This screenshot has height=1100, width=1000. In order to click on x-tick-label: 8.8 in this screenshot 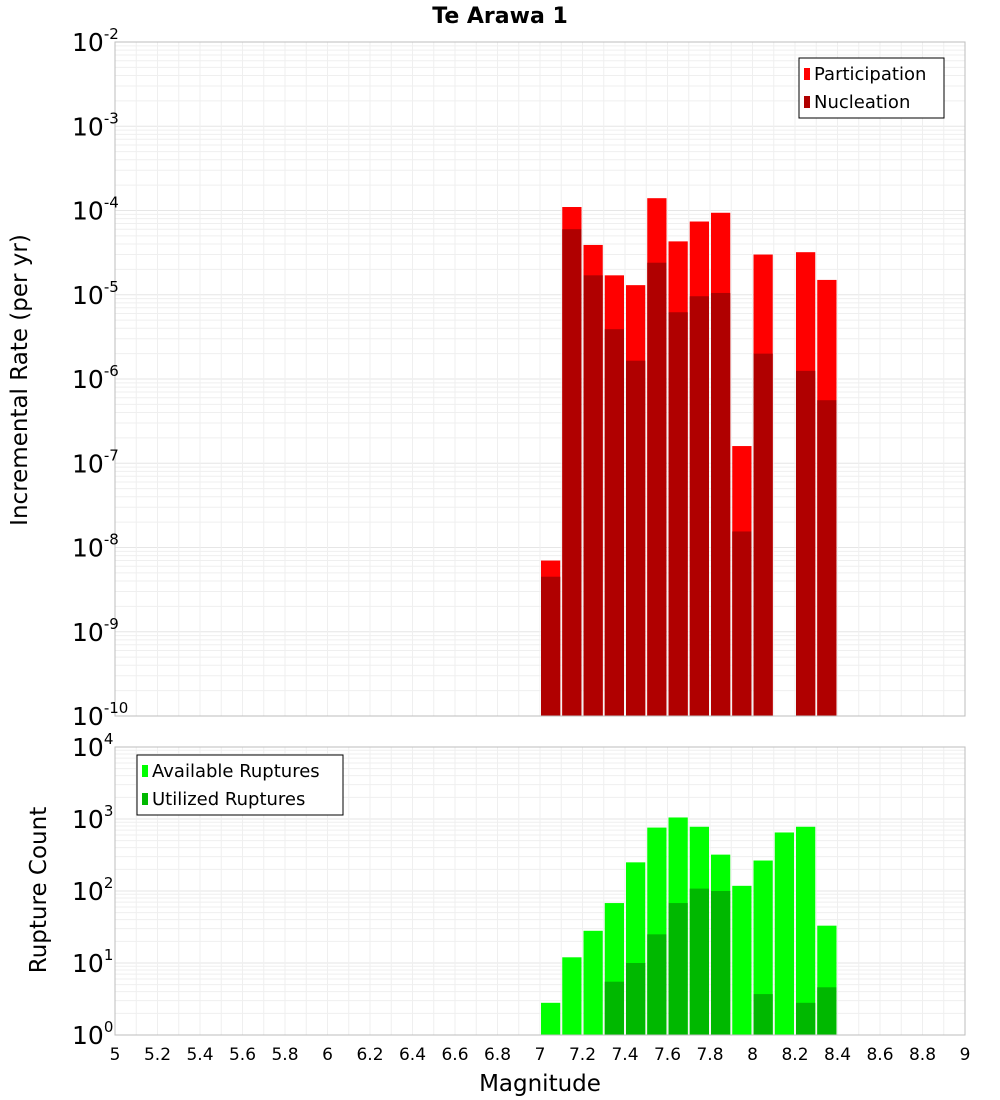, I will do `click(922, 1055)`.